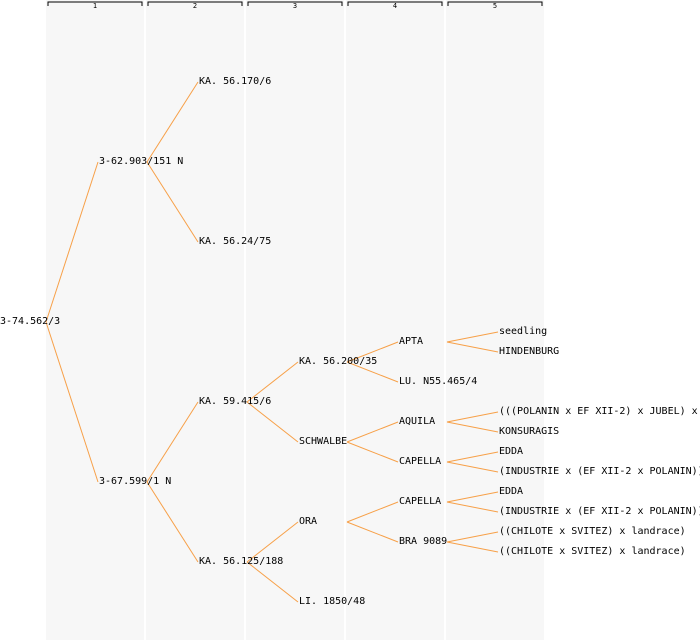 The height and width of the screenshot is (640, 700). What do you see at coordinates (295, 320) in the screenshot?
I see `column-3-background` at bounding box center [295, 320].